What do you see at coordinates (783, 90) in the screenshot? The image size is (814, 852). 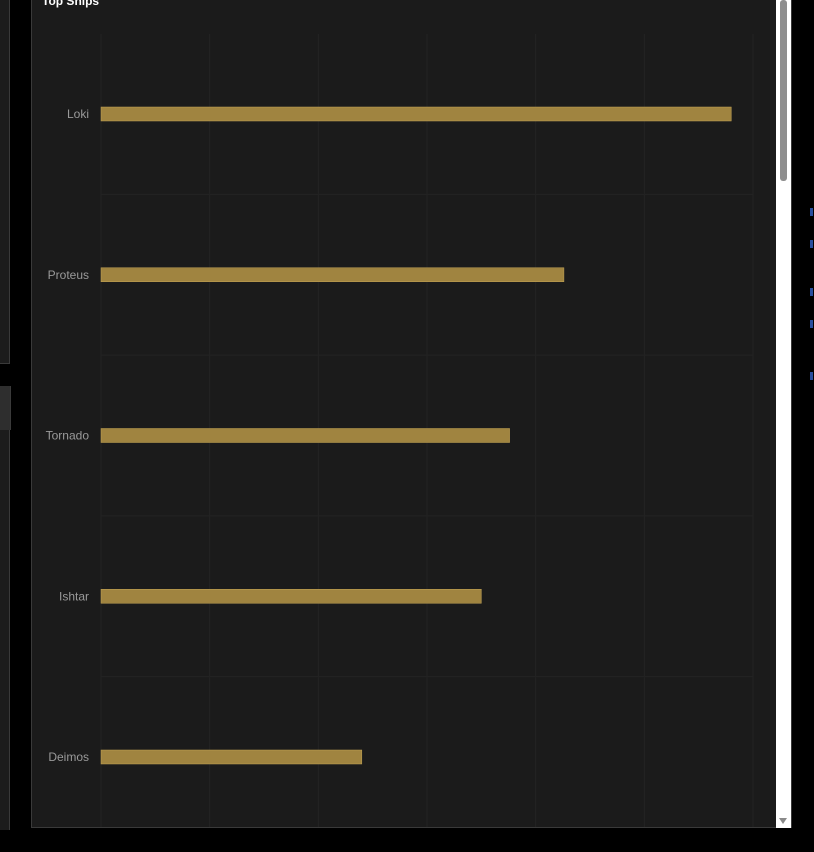 I see `scrollbar-thumb` at bounding box center [783, 90].